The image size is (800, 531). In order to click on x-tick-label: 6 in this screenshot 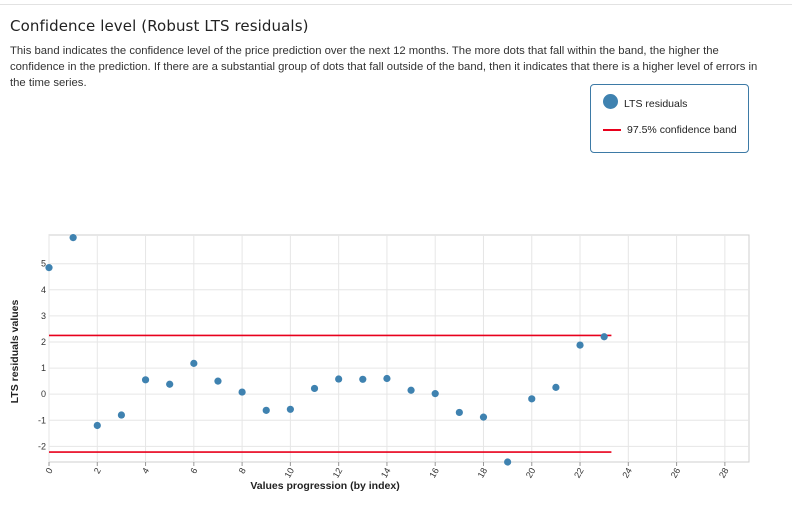, I will do `click(193, 470)`.